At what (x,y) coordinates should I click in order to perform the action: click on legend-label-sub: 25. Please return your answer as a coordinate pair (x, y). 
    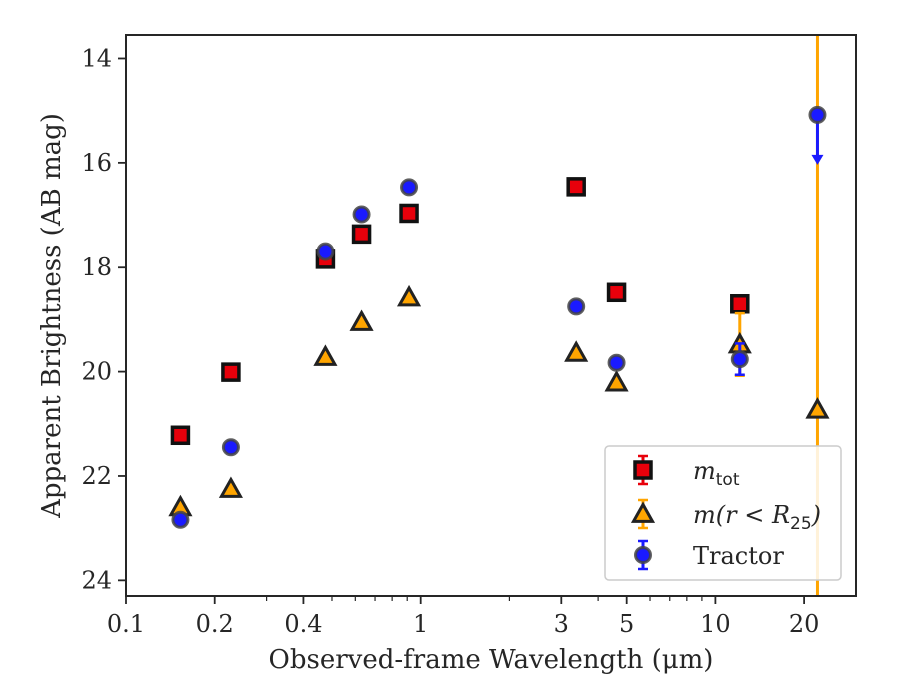
    Looking at the image, I should click on (801, 524).